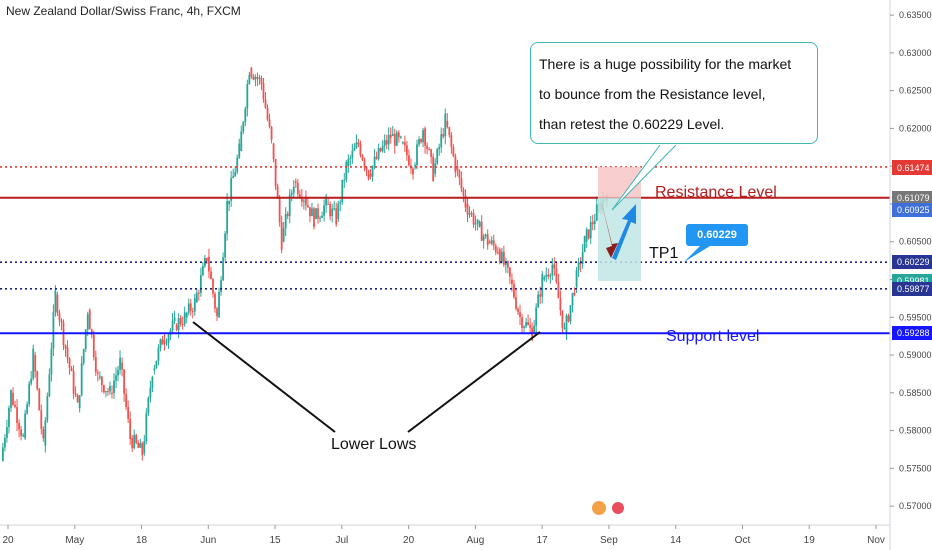 The image size is (932, 550). What do you see at coordinates (915, 15) in the screenshot?
I see `y-tick-label: 0.63500` at bounding box center [915, 15].